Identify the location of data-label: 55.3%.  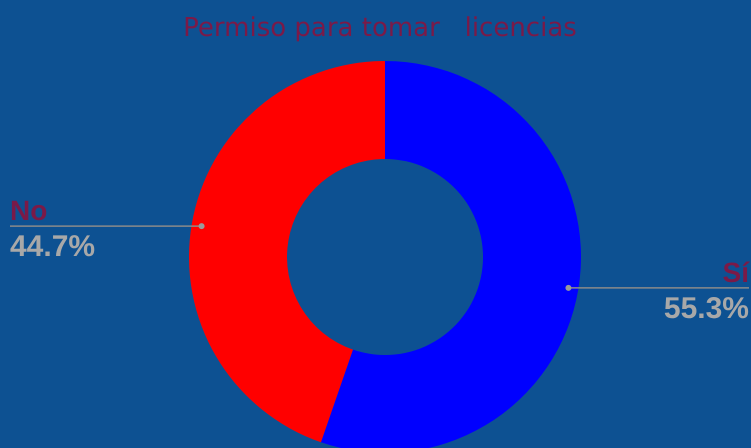
(706, 308).